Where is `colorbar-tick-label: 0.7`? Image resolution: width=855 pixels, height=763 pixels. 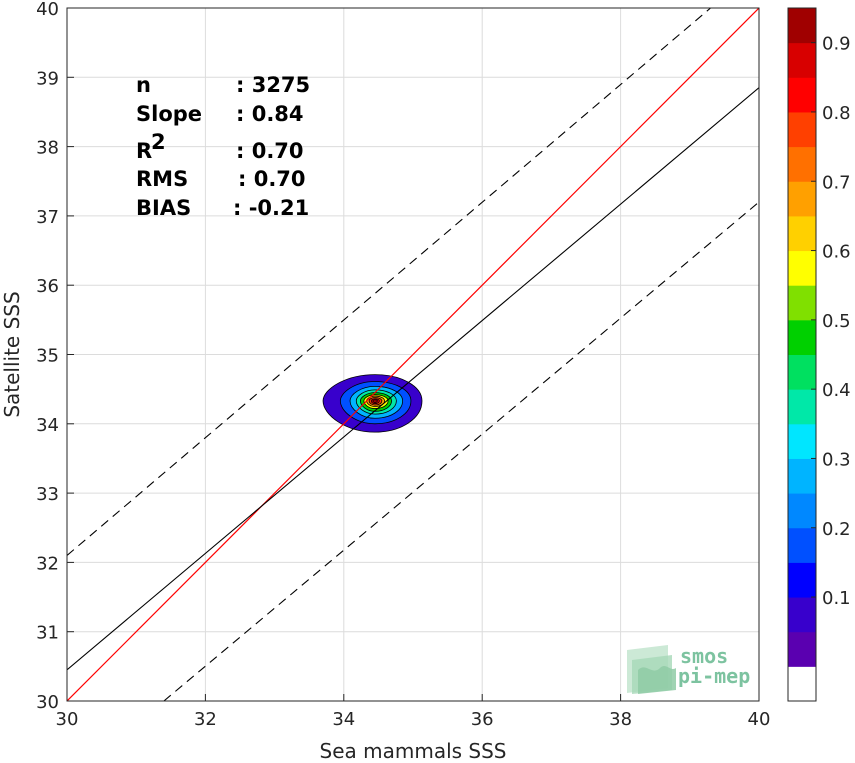
colorbar-tick-label: 0.7 is located at coordinates (836, 182).